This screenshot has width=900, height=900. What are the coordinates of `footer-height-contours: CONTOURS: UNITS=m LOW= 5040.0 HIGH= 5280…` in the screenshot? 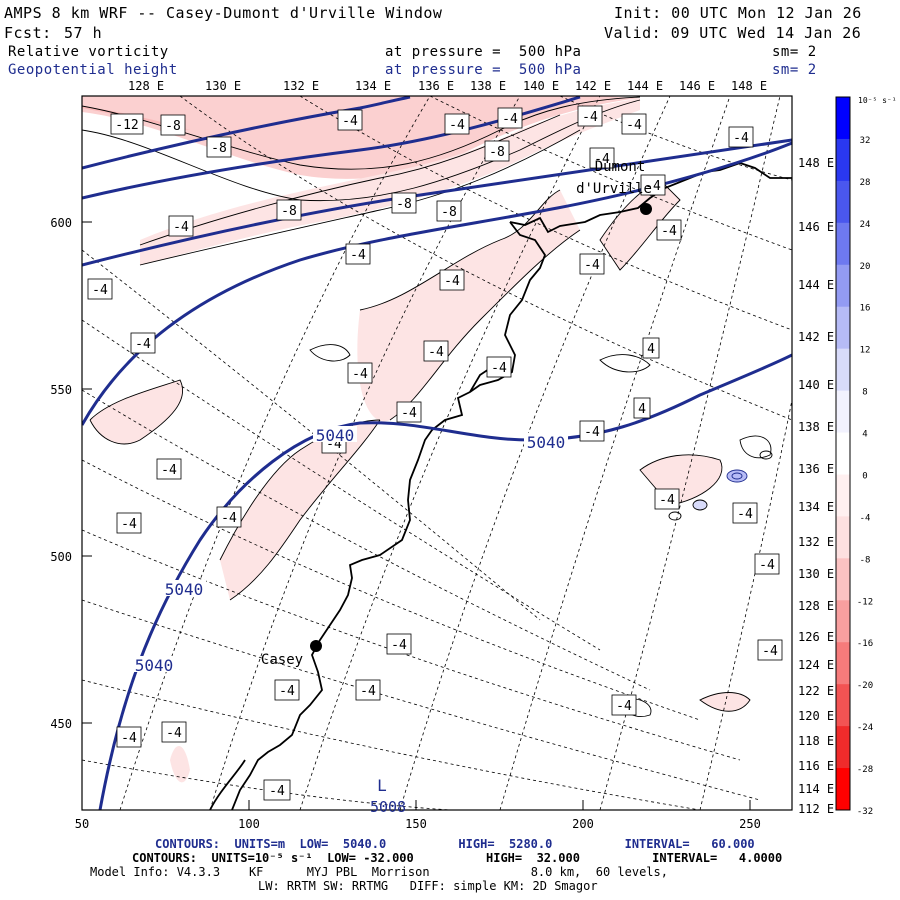 It's located at (455, 844).